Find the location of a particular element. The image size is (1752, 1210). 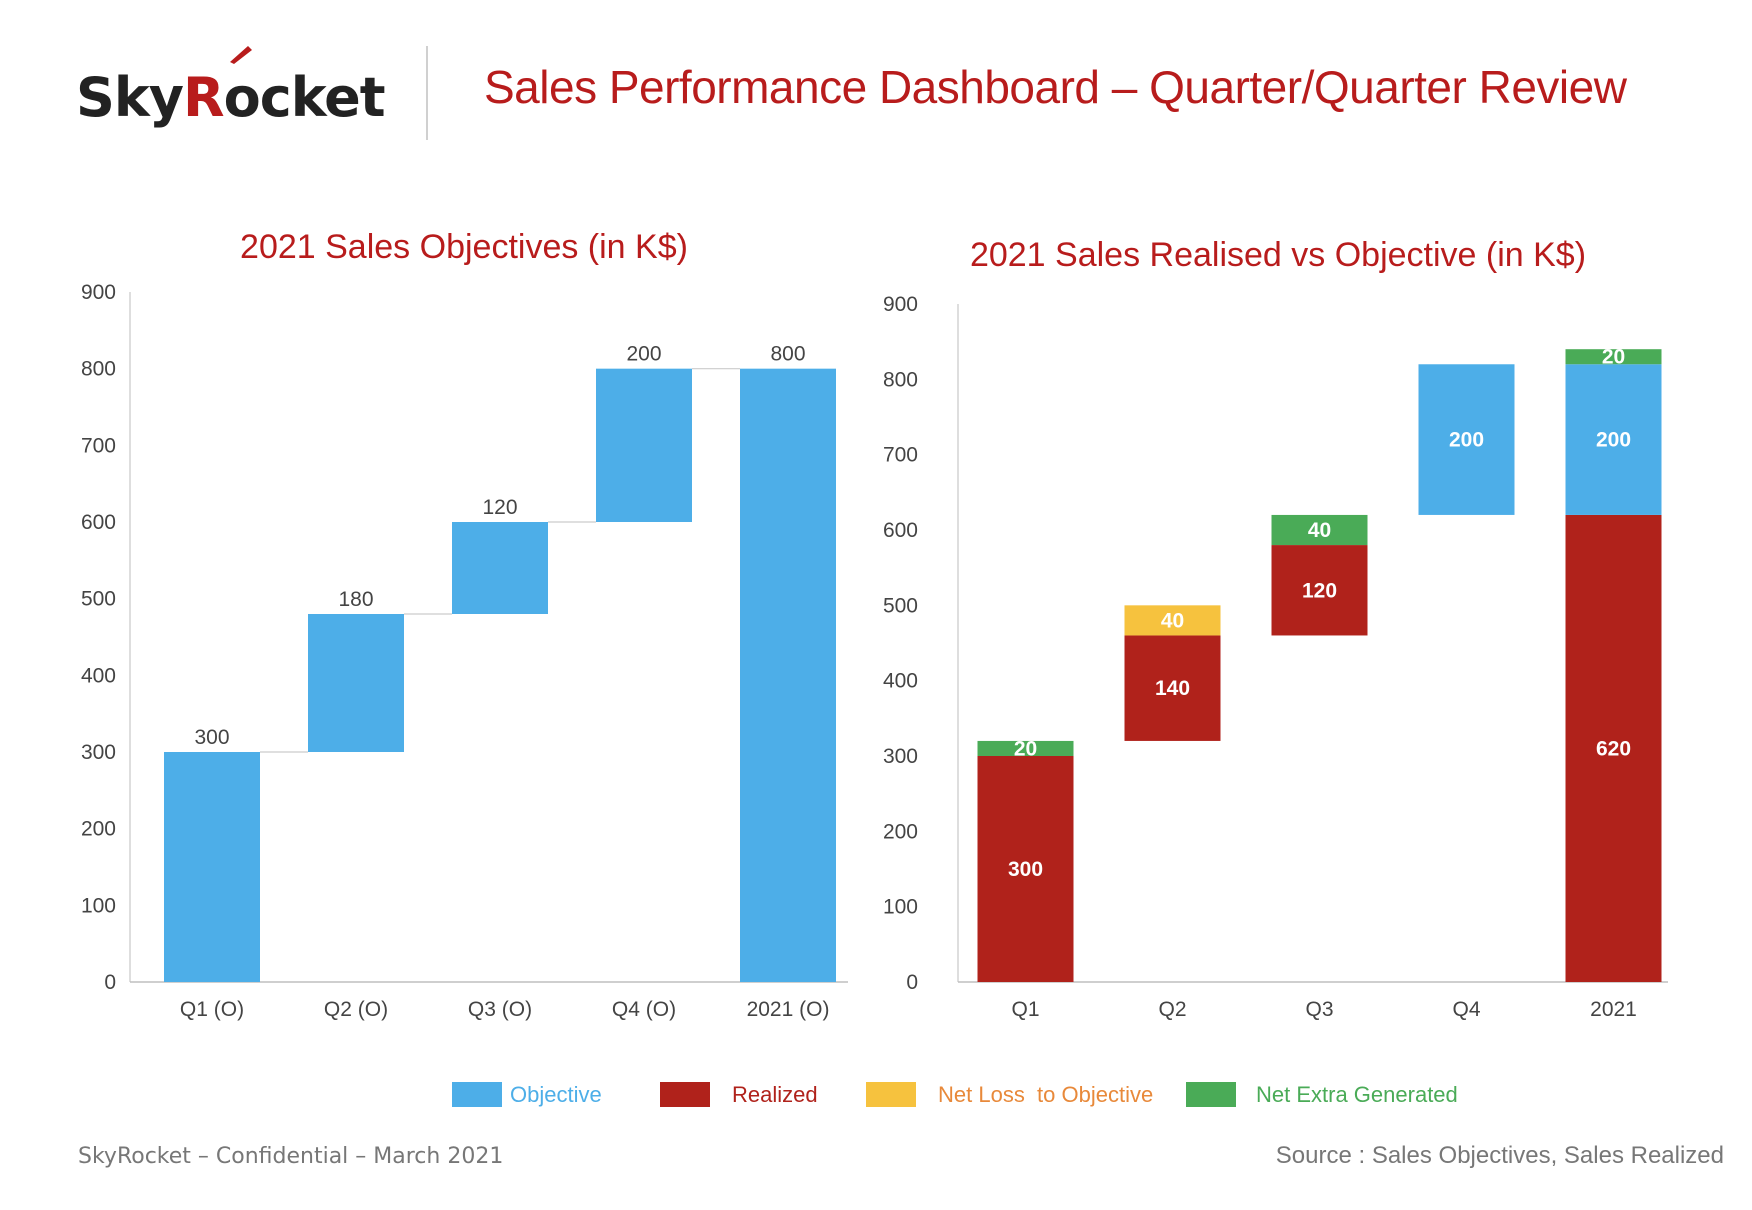

logo-accent-mark is located at coordinates (241, 55).